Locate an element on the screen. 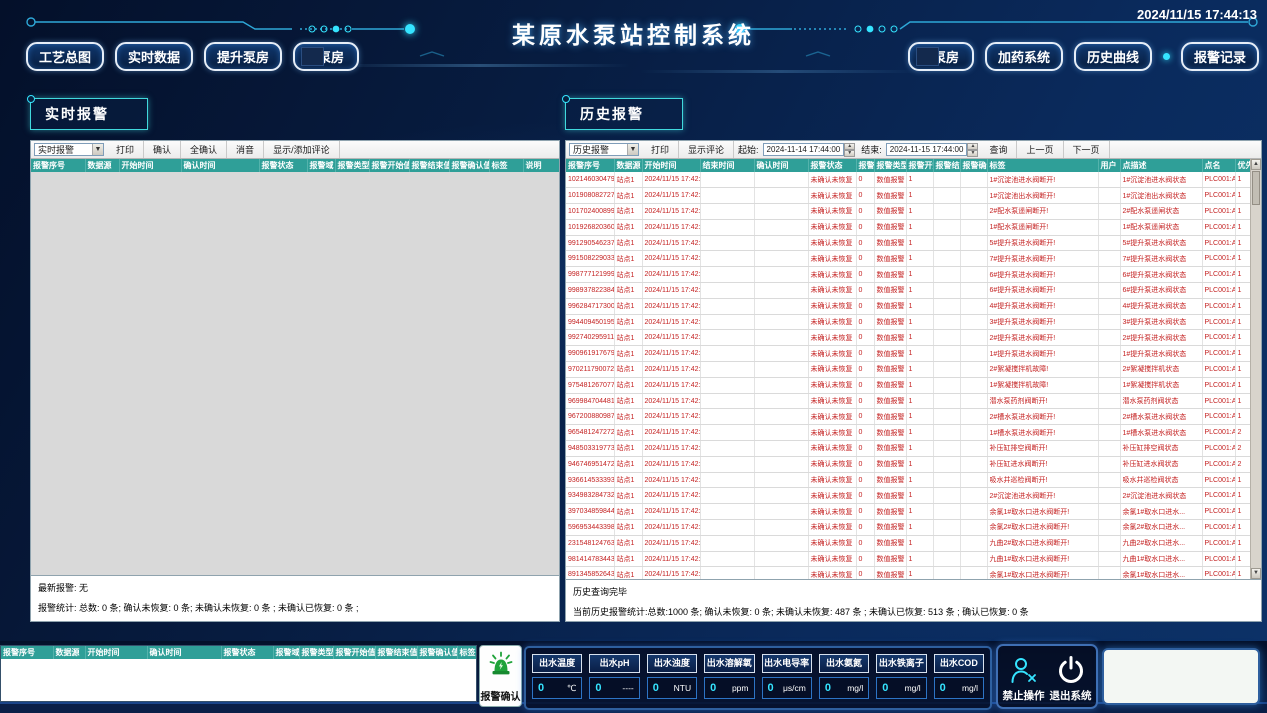  show-comments-button: 显示/添加评论 is located at coordinates (302, 149).